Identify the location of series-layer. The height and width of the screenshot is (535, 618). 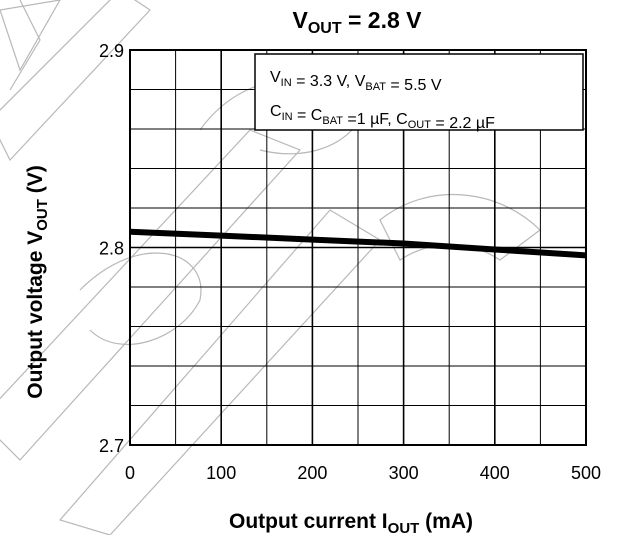
(358, 243).